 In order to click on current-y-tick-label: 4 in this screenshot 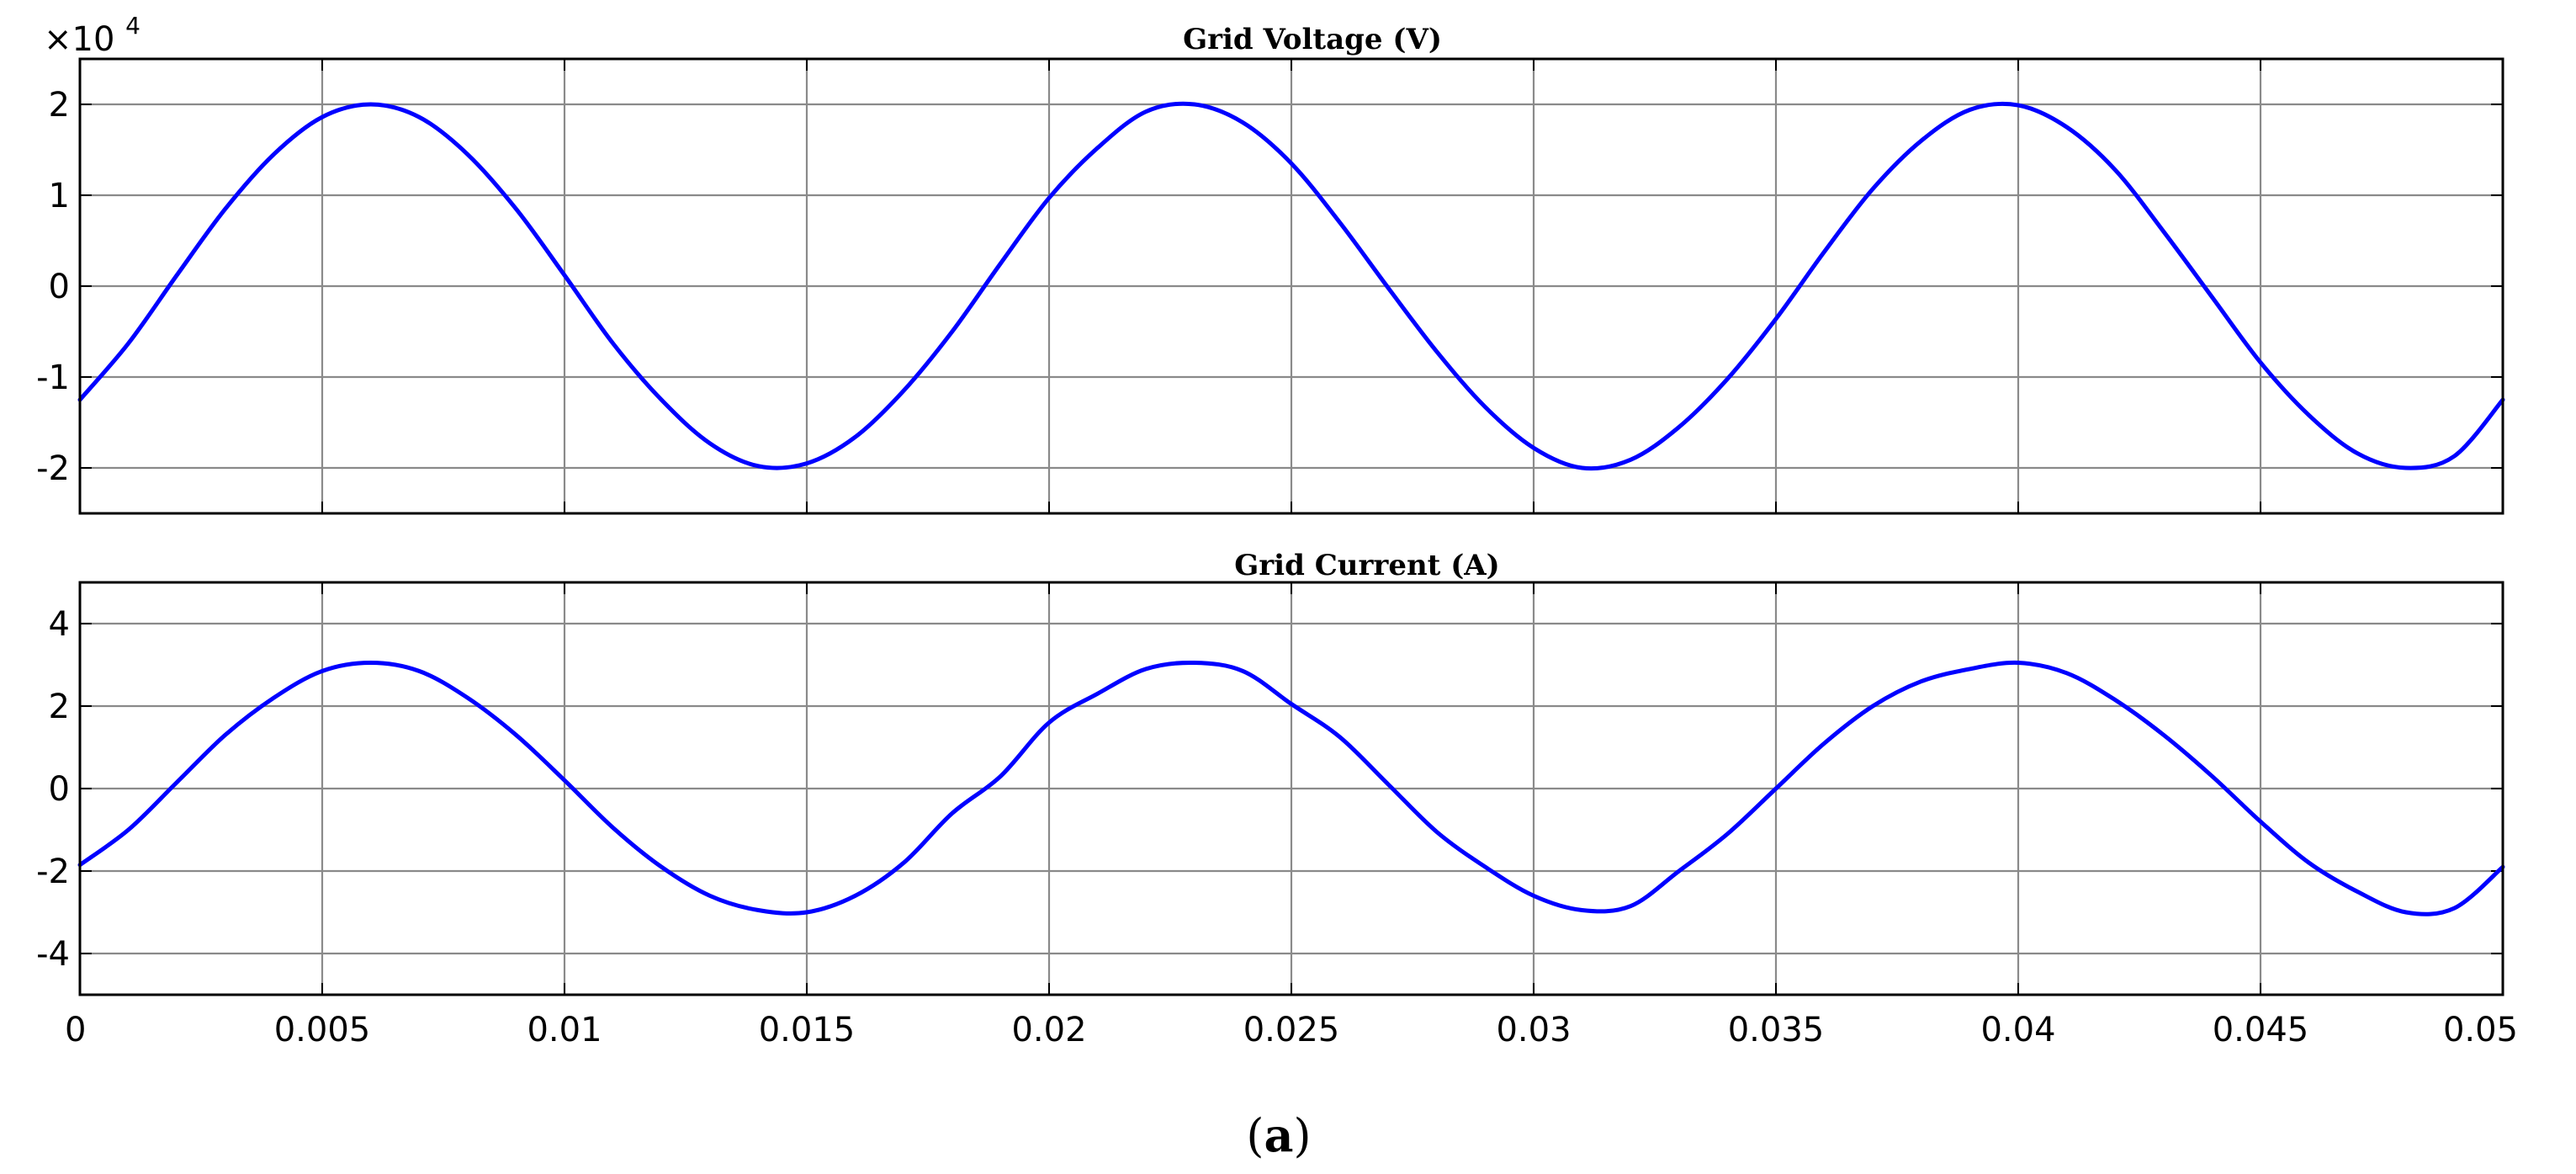, I will do `click(59, 625)`.